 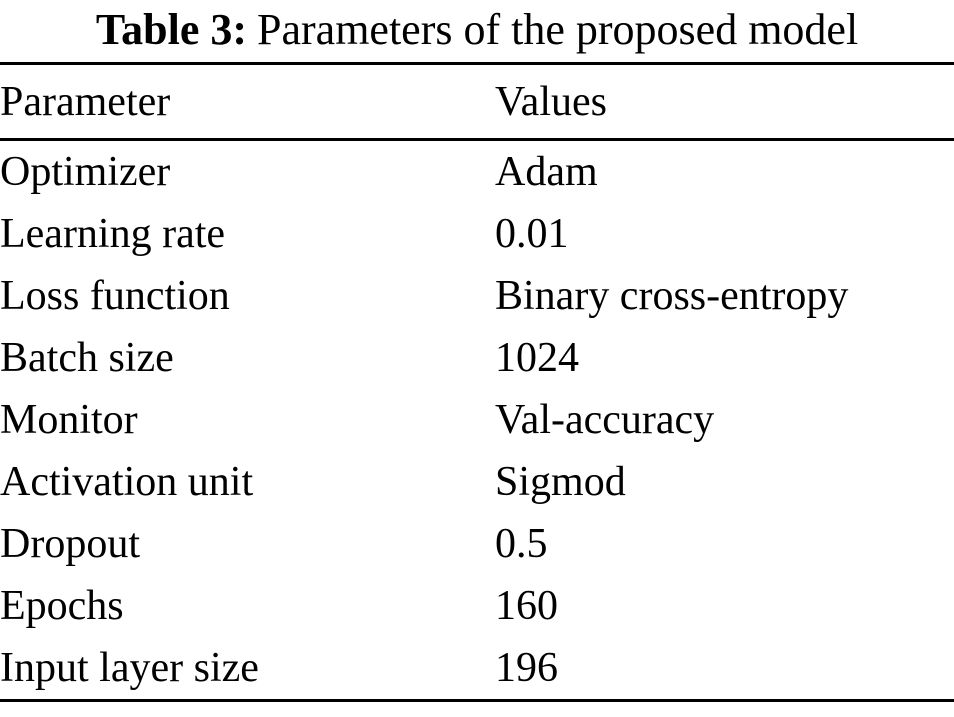 I want to click on table-caption: Table 3: Parameters of the proposed model, so click(x=477, y=31).